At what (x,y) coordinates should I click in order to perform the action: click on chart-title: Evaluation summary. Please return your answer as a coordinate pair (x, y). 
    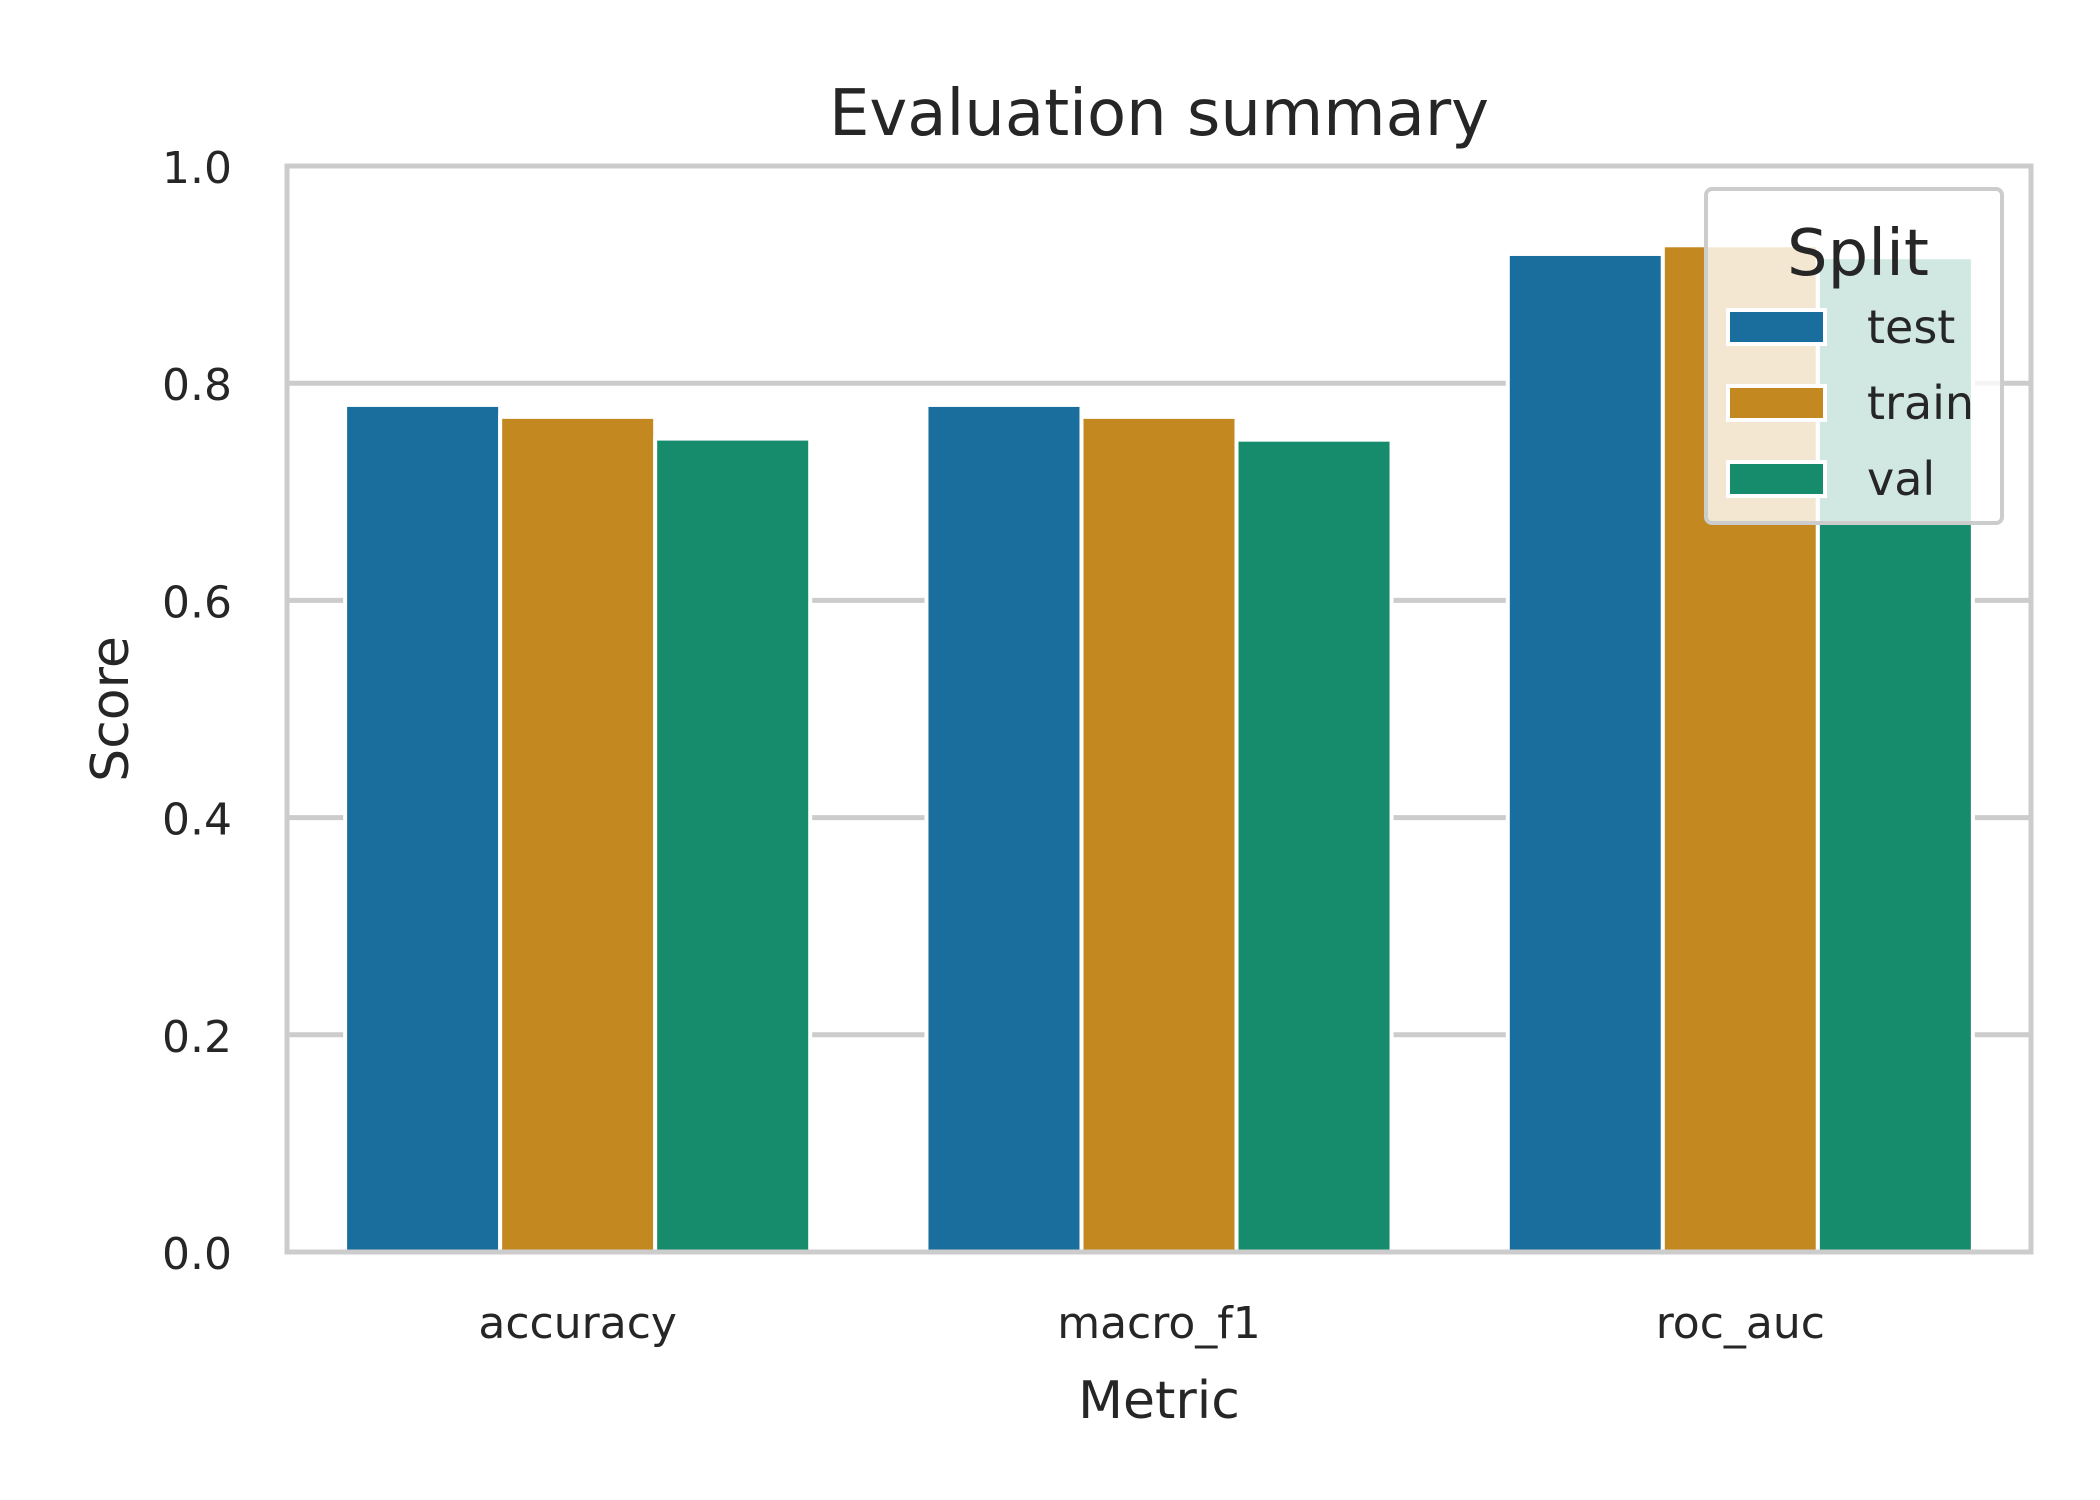
    Looking at the image, I should click on (1159, 114).